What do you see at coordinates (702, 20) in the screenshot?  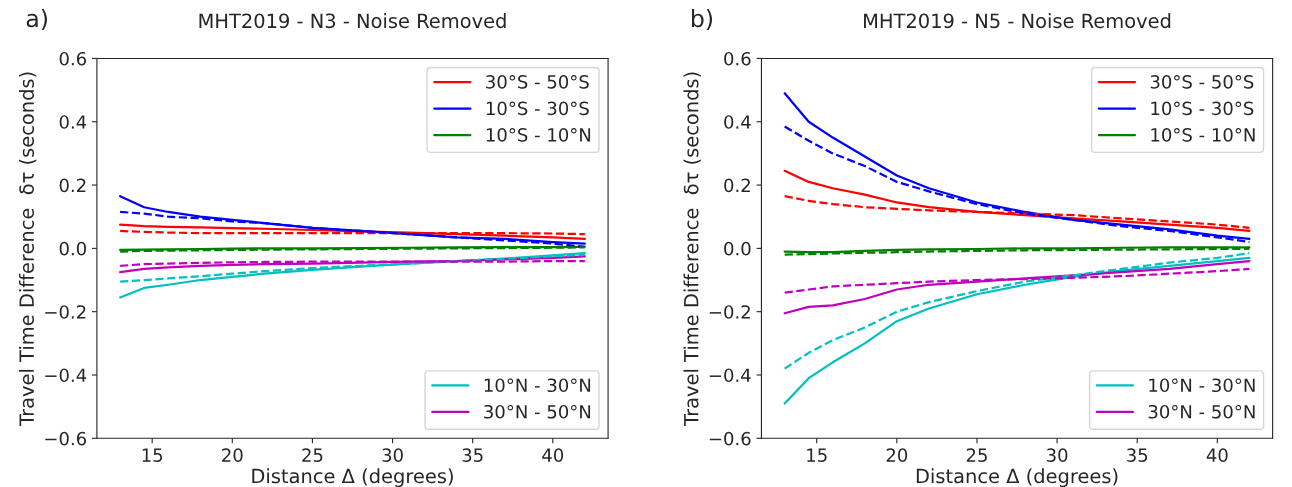 I see `text: b)` at bounding box center [702, 20].